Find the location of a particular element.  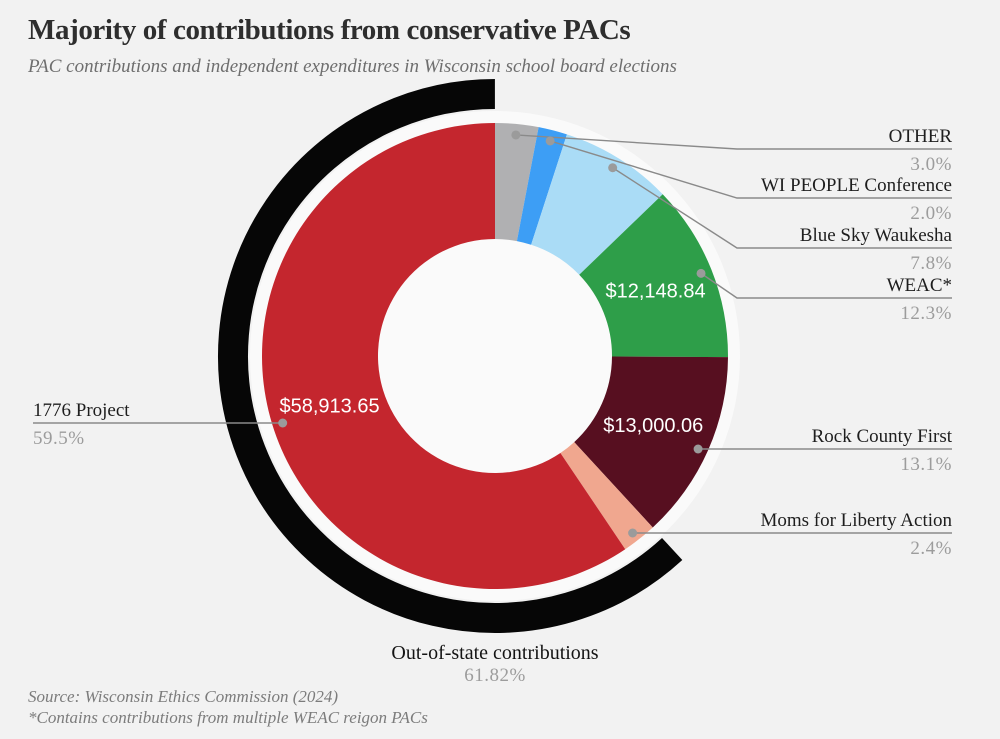

slice-pct: 2.4% is located at coordinates (931, 548).